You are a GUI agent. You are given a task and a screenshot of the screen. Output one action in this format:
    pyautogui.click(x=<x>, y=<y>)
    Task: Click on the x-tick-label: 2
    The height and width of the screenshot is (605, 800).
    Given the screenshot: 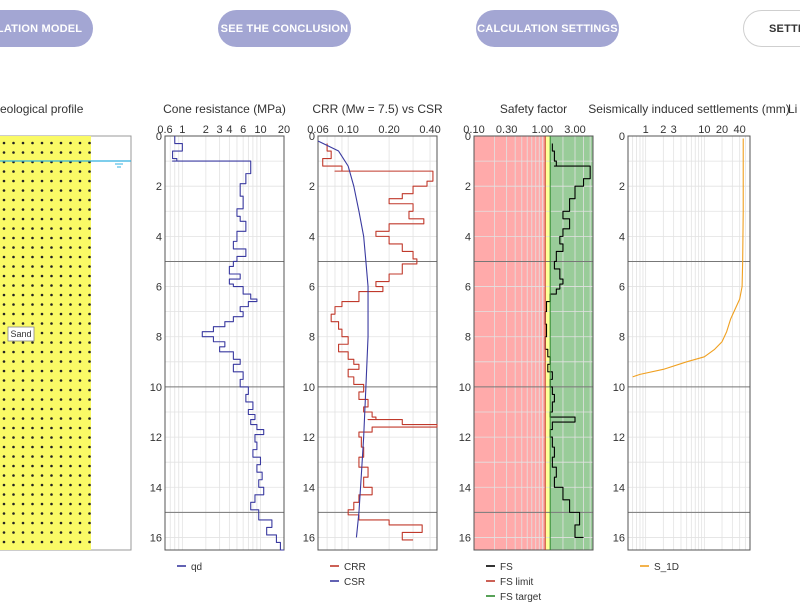 What is the action you would take?
    pyautogui.click(x=663, y=130)
    